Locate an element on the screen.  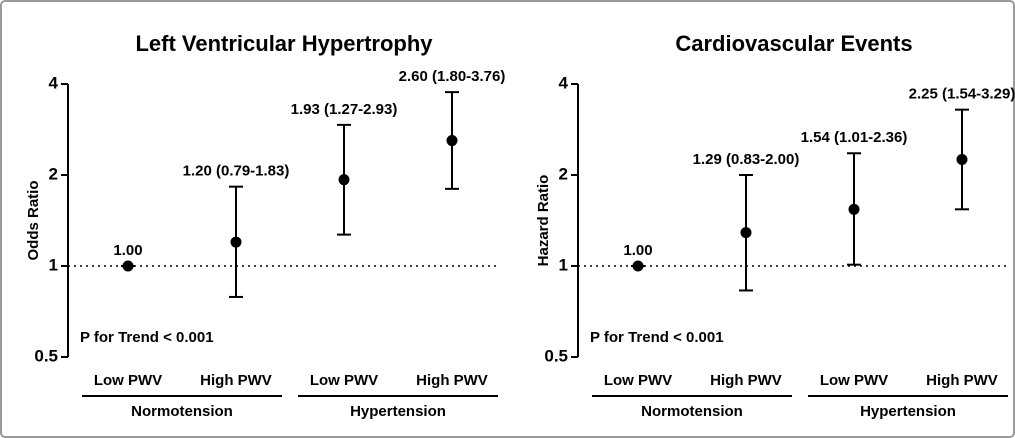
value-label: 2.60 (1.80-3.76) is located at coordinates (452, 76).